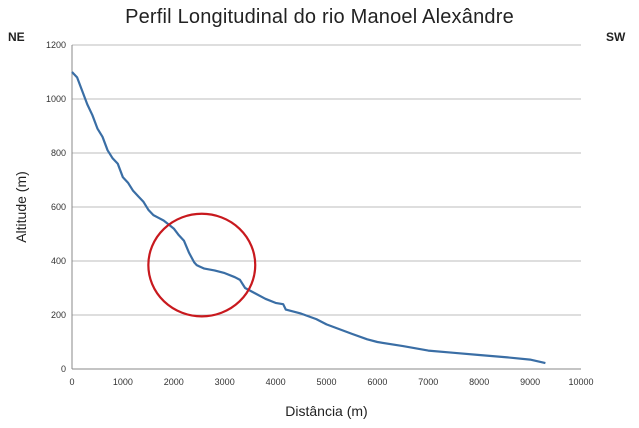  What do you see at coordinates (616, 37) in the screenshot?
I see `sw-label: SW` at bounding box center [616, 37].